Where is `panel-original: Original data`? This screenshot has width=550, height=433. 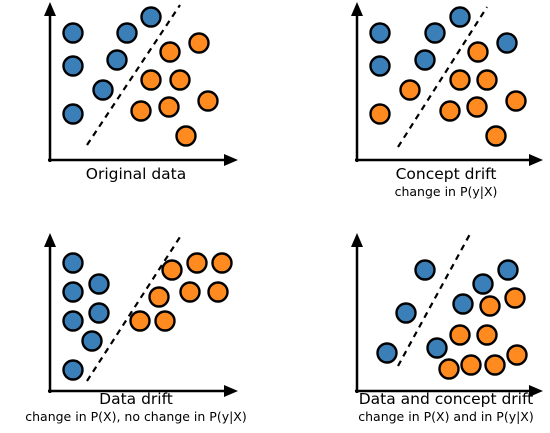 panel-original: Original data is located at coordinates (141, 92).